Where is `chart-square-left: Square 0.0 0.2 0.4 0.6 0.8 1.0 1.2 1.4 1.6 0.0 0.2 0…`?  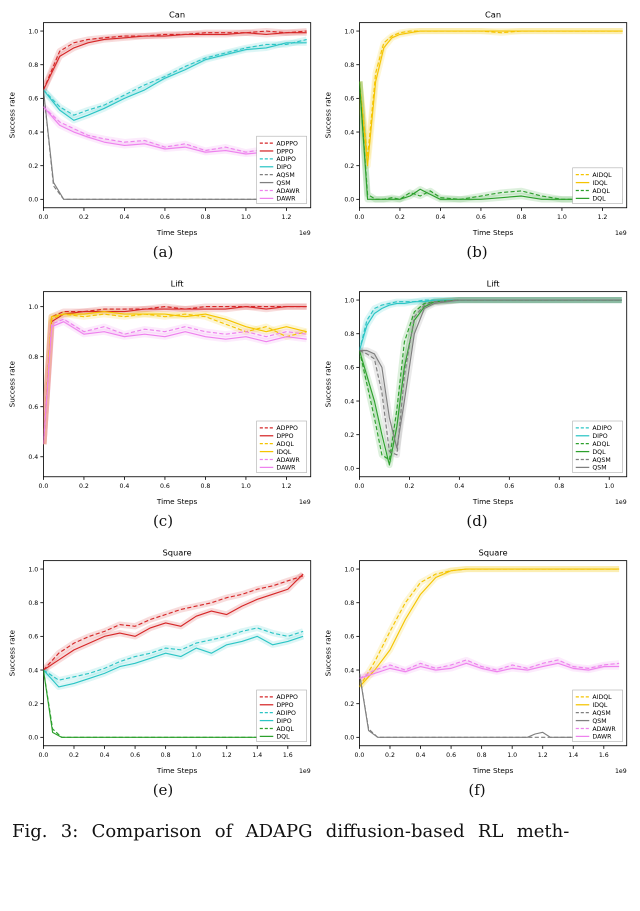
chart-square-left: Square 0.0 0.2 0.4 0.6 0.8 1.0 1.2 1.4 1.6 0.0 0.2 0… is located at coordinates (159, 661).